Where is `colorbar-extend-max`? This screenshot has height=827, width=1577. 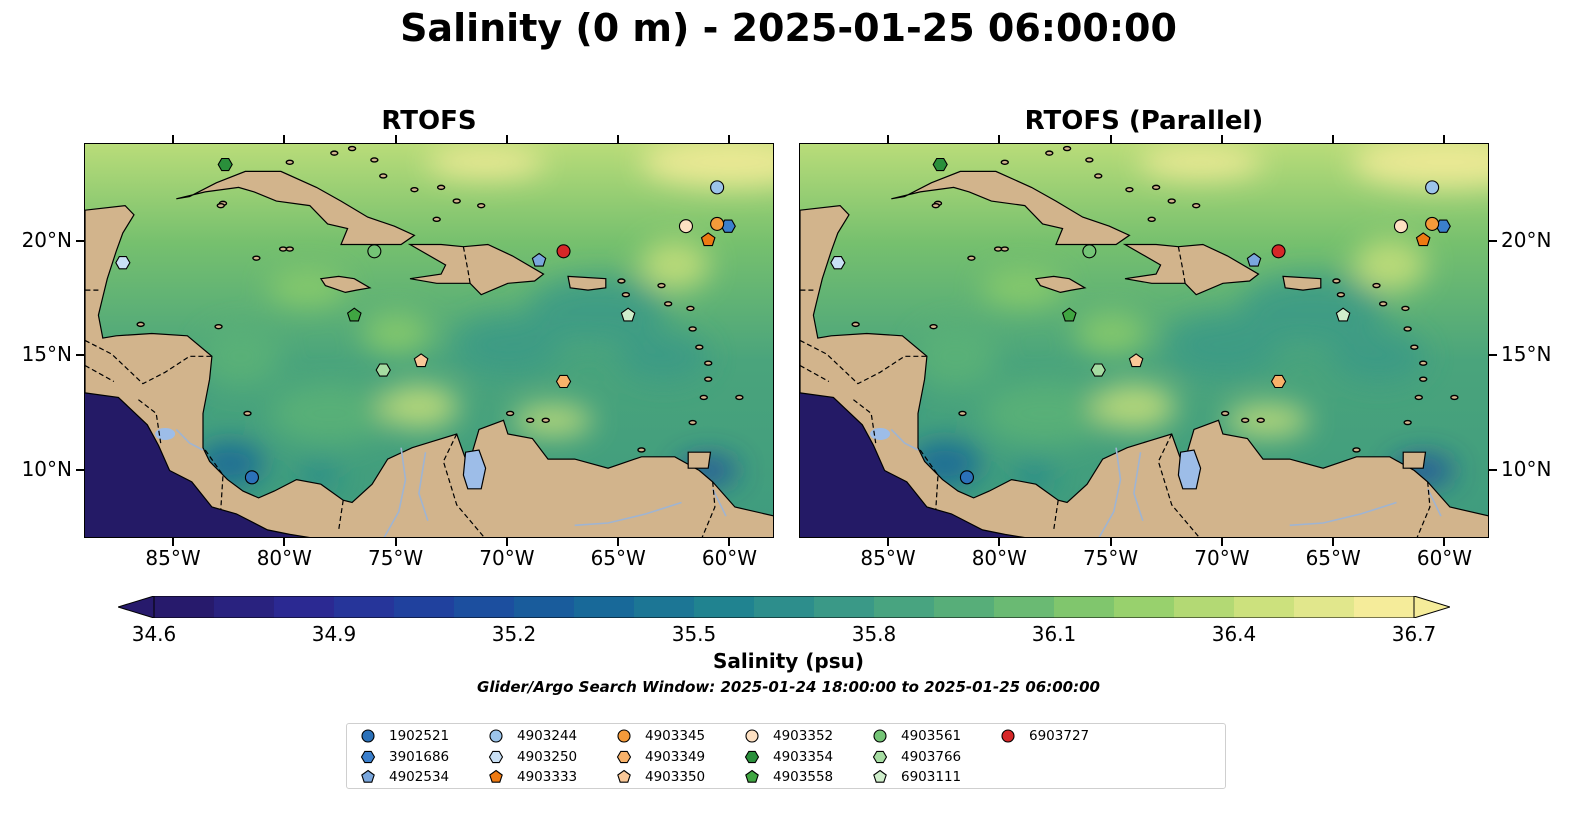 colorbar-extend-max is located at coordinates (1431, 607).